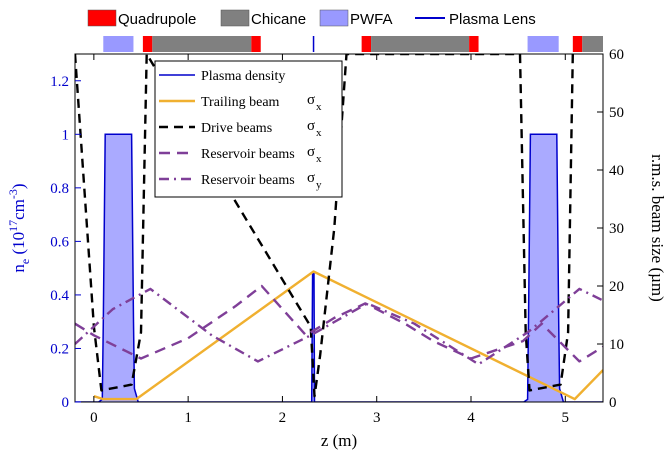 The height and width of the screenshot is (455, 665). What do you see at coordinates (339, 440) in the screenshot?
I see `x-axis-label: z (m)` at bounding box center [339, 440].